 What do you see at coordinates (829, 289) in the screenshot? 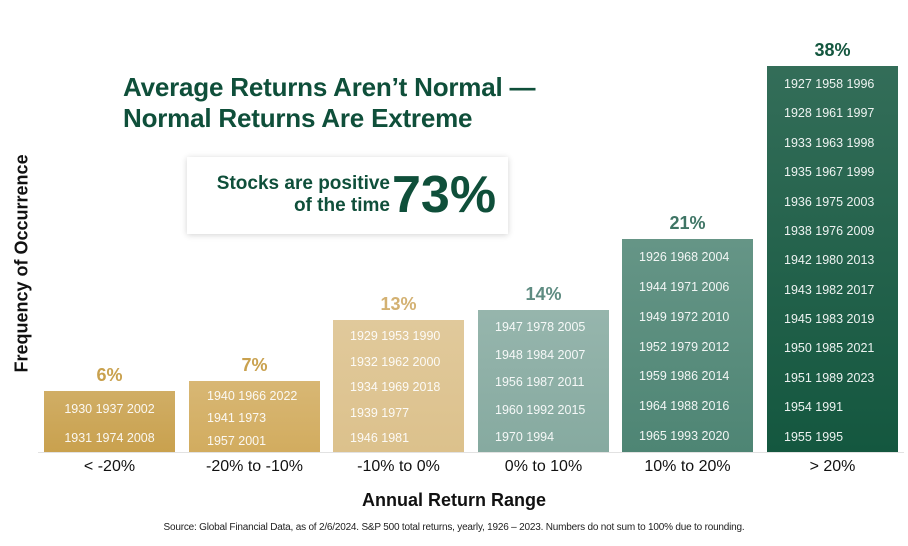
I see `year-list-row: 1943 1982 2017` at bounding box center [829, 289].